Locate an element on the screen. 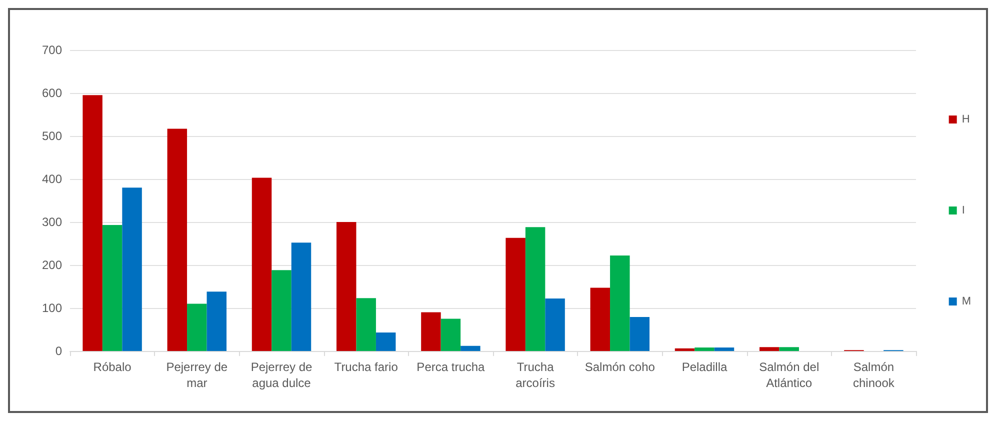 The height and width of the screenshot is (425, 998). x-tick-label: Salmón del Atlántico is located at coordinates (789, 375).